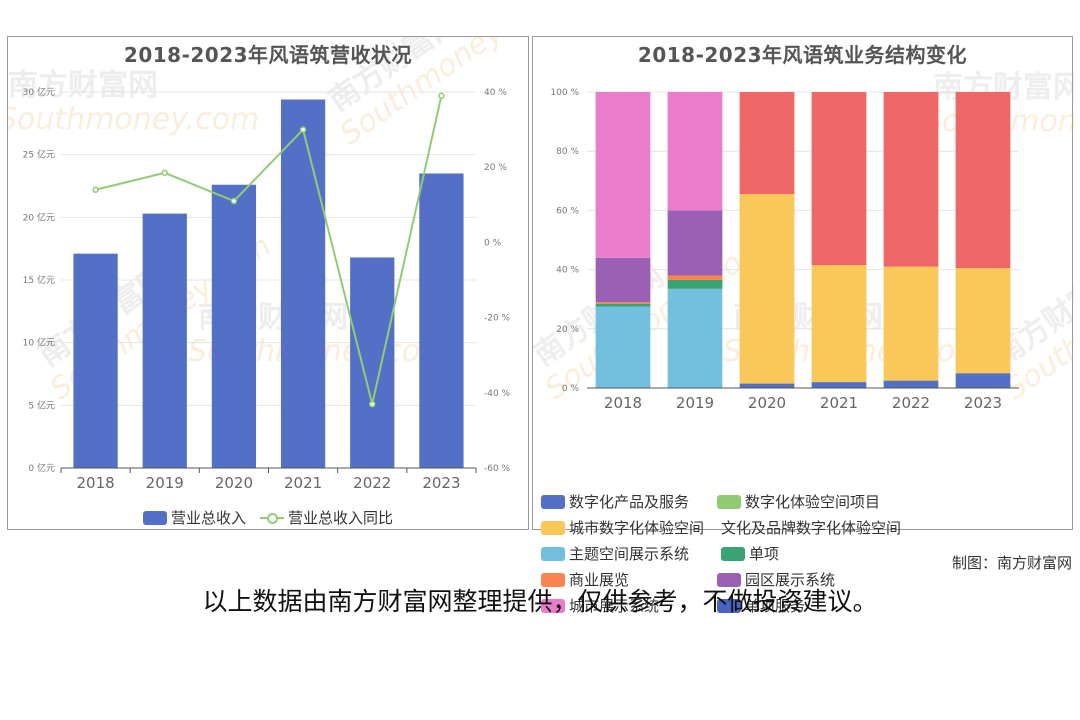 This screenshot has height=720, width=1080. What do you see at coordinates (567, 271) in the screenshot?
I see `y-tick-label: 40 %` at bounding box center [567, 271].